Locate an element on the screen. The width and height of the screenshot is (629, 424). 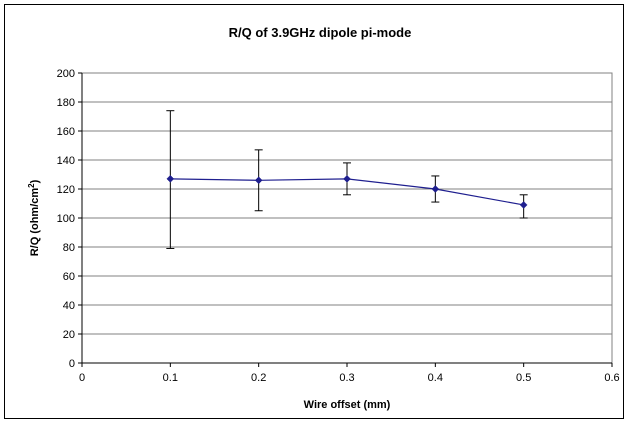
y-tick-label: 120 is located at coordinates (66, 190).